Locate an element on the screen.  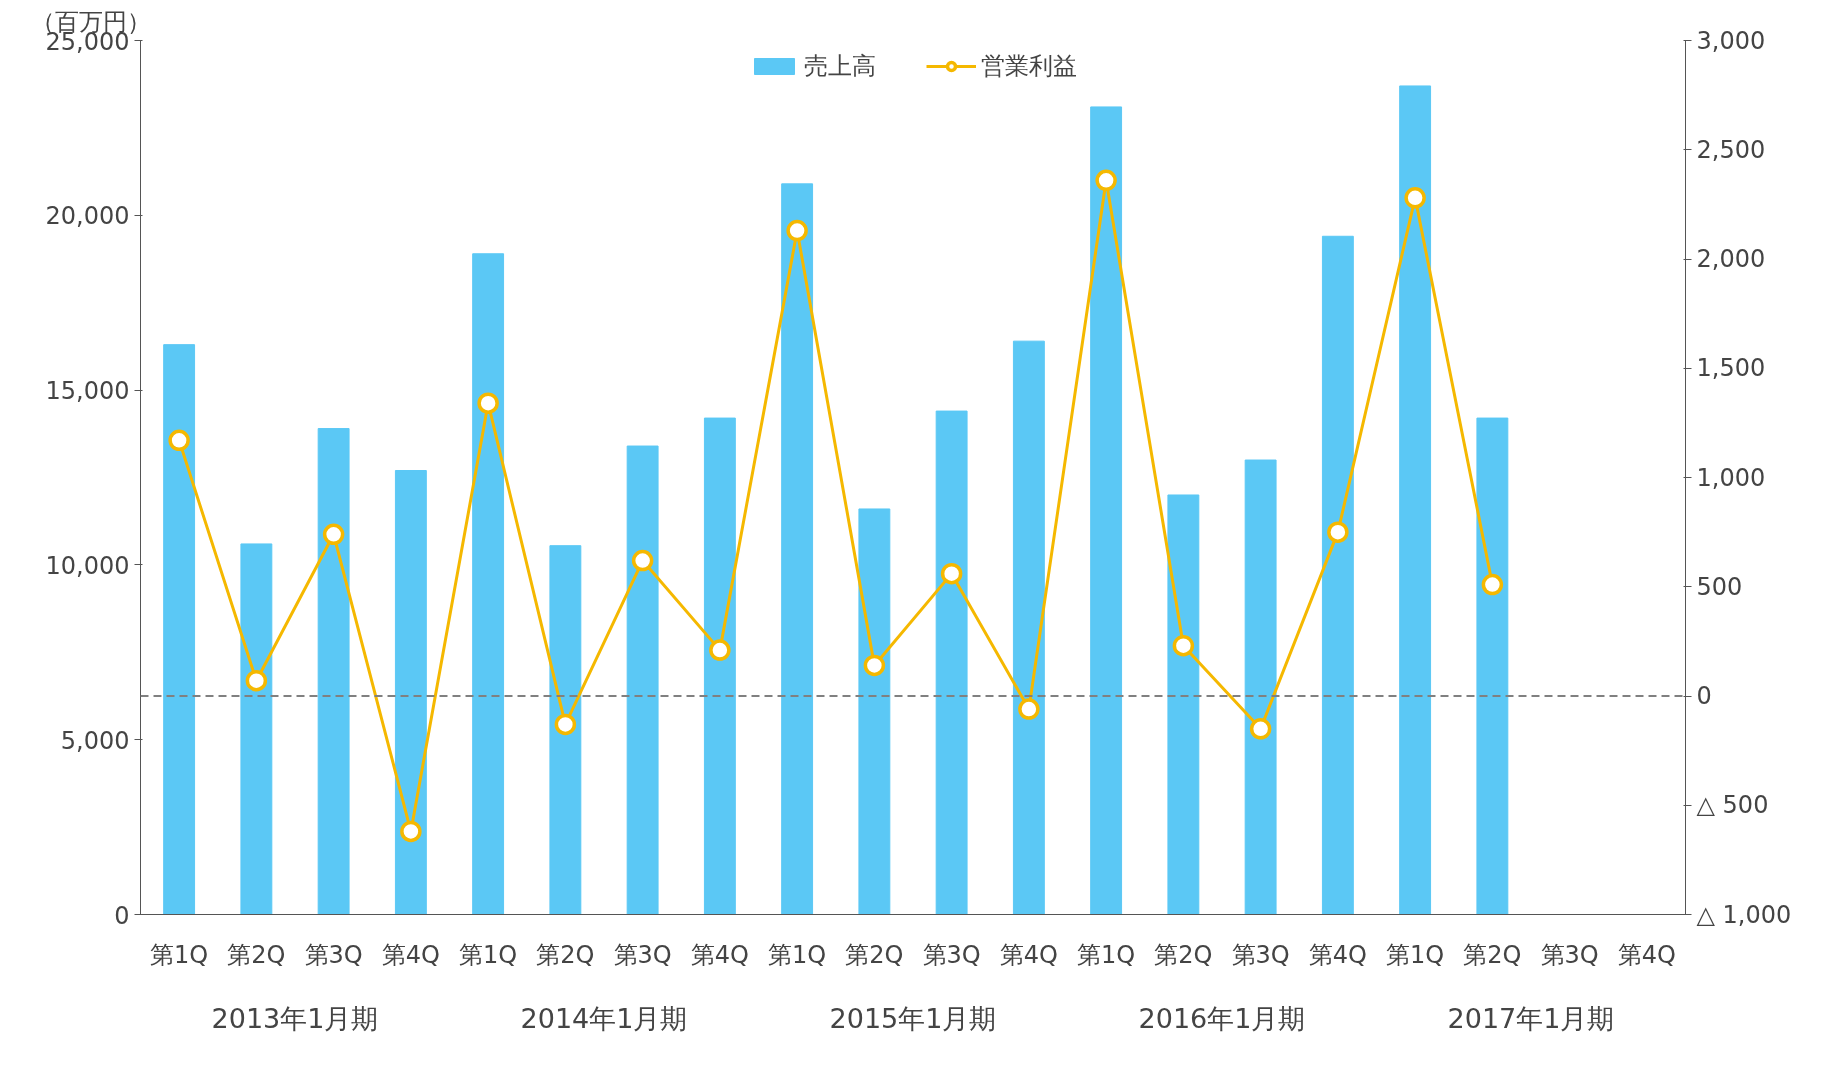
text: 2014年1月期 is located at coordinates (604, 1018).